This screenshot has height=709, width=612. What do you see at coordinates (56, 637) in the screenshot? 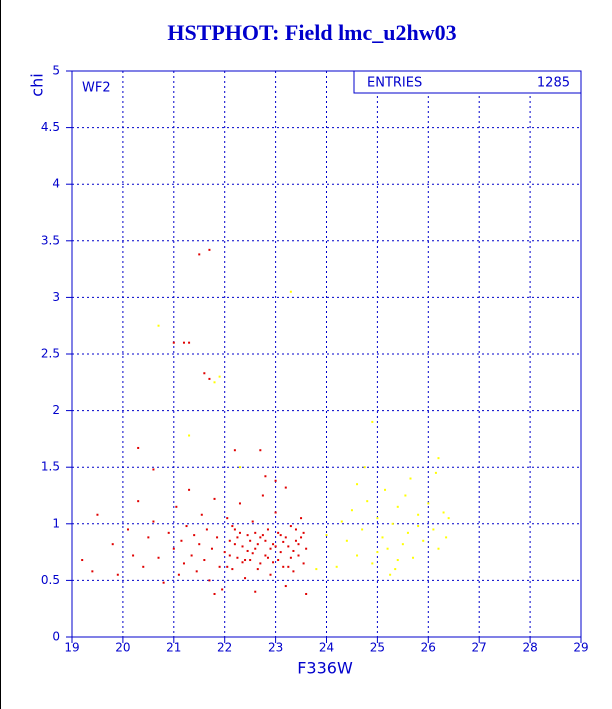
I see `y-tick-label: 0` at bounding box center [56, 637].